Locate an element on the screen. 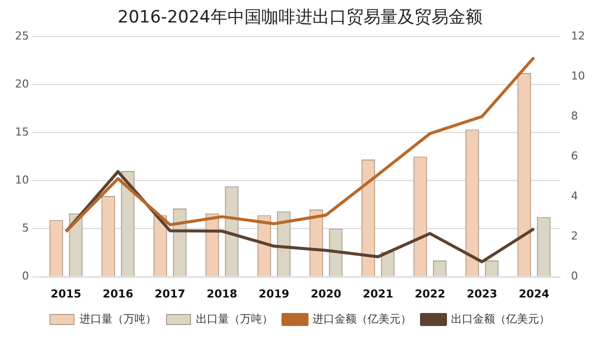 Image resolution: width=600 pixels, height=343 pixels. x-tick-label: 2023 is located at coordinates (482, 293).